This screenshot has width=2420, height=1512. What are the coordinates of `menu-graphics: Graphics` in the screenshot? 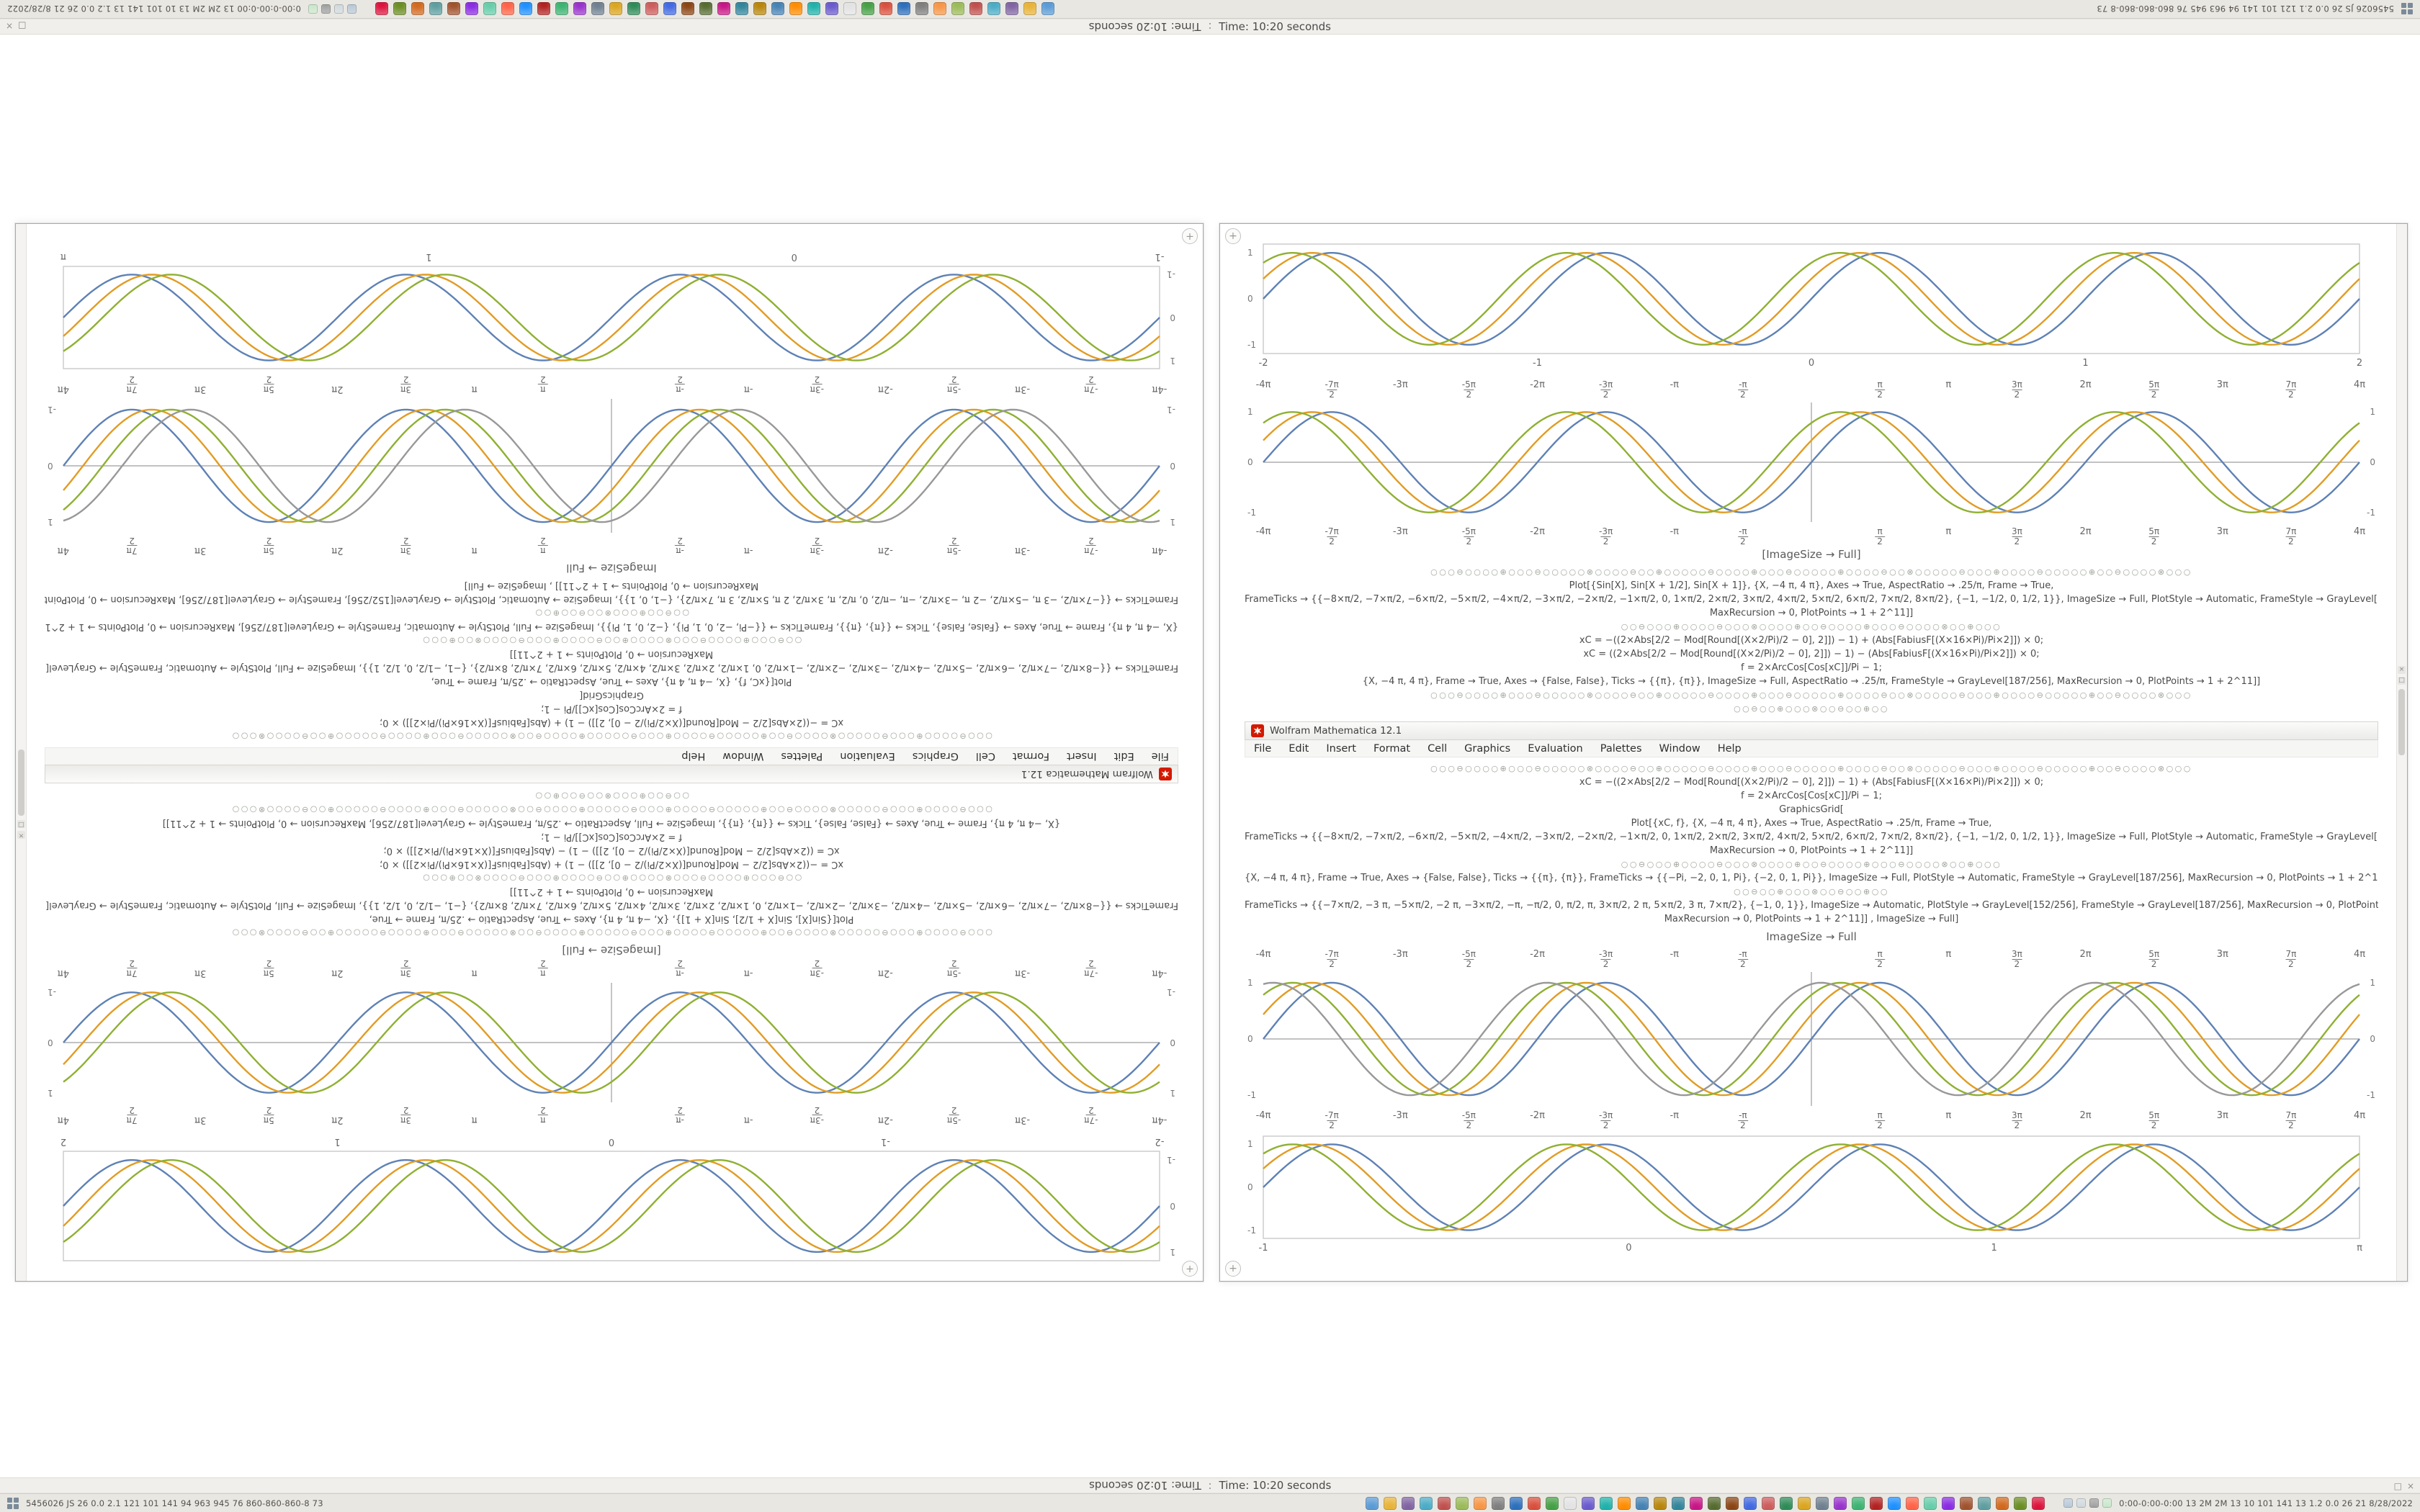 It's located at (936, 756).